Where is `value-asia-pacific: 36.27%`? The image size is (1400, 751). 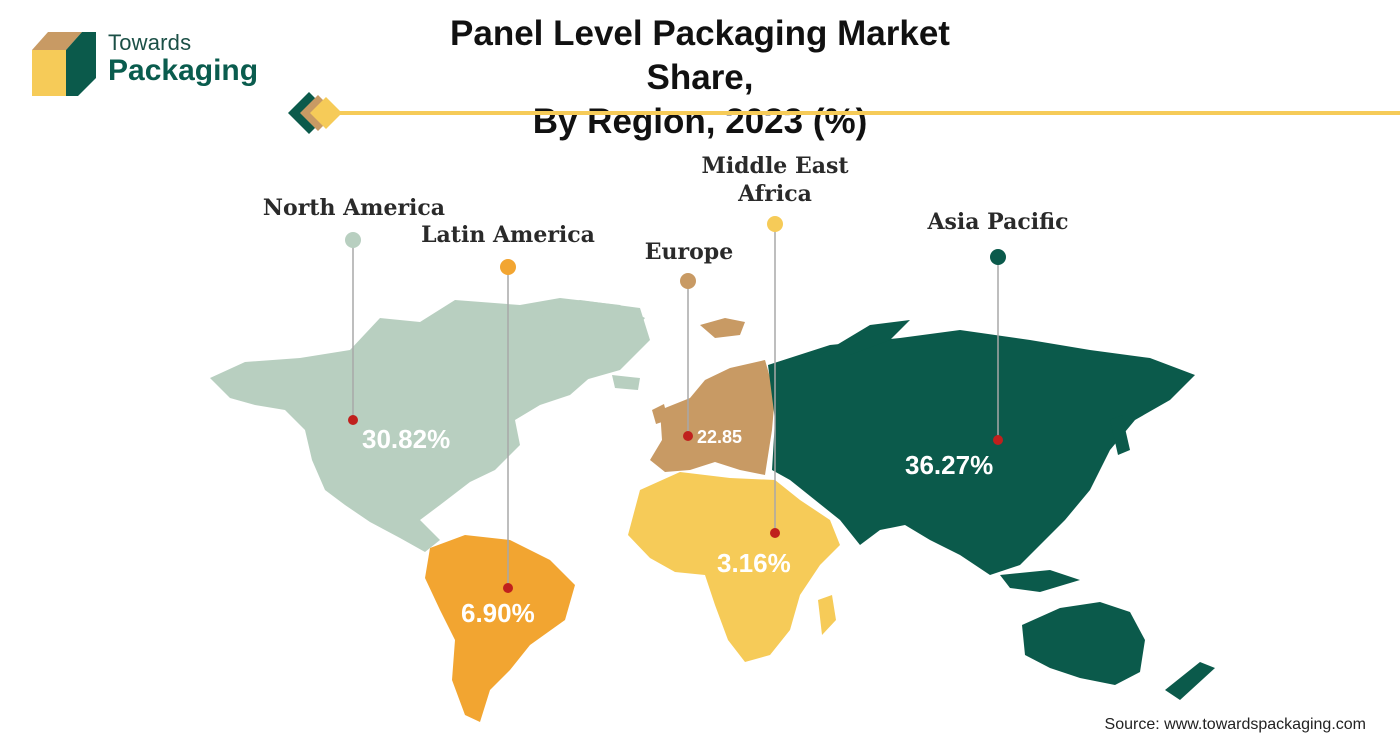
value-asia-pacific: 36.27% is located at coordinates (949, 465).